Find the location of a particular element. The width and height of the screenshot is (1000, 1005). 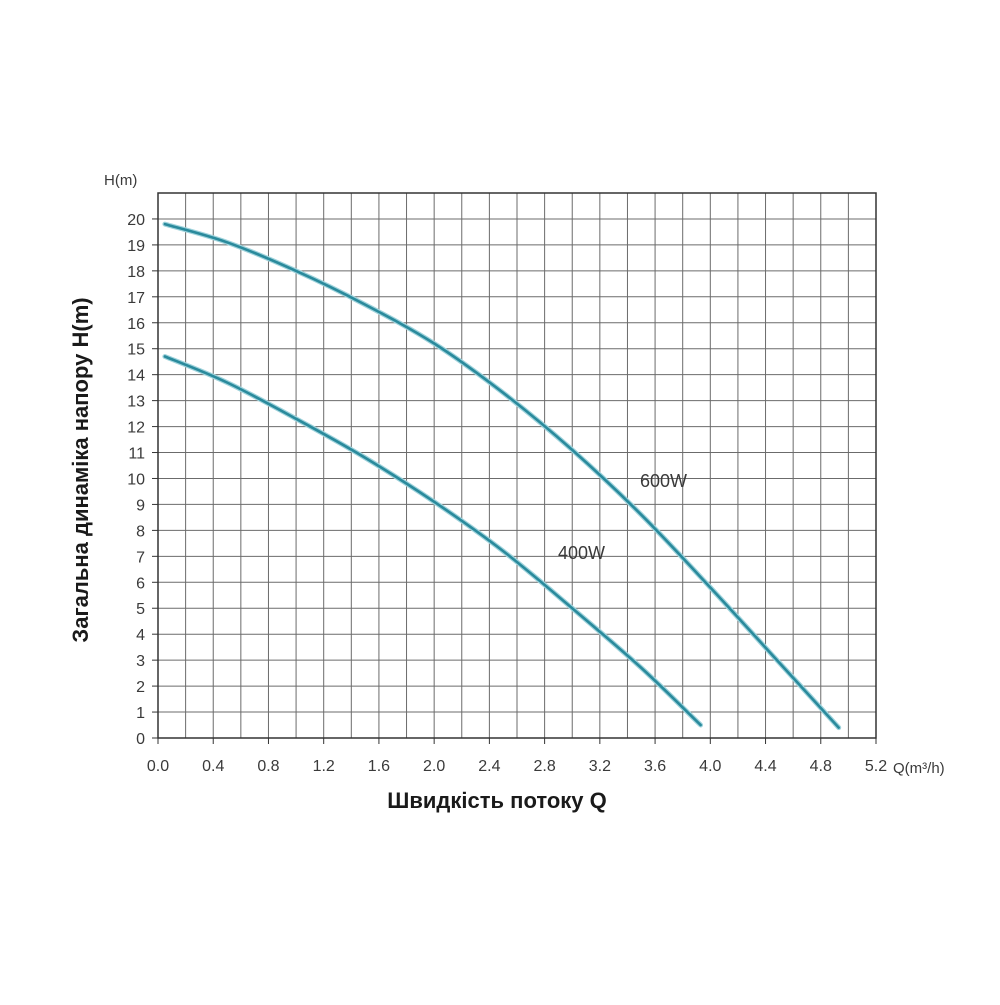

x-tick-label: 1.6 is located at coordinates (379, 766).